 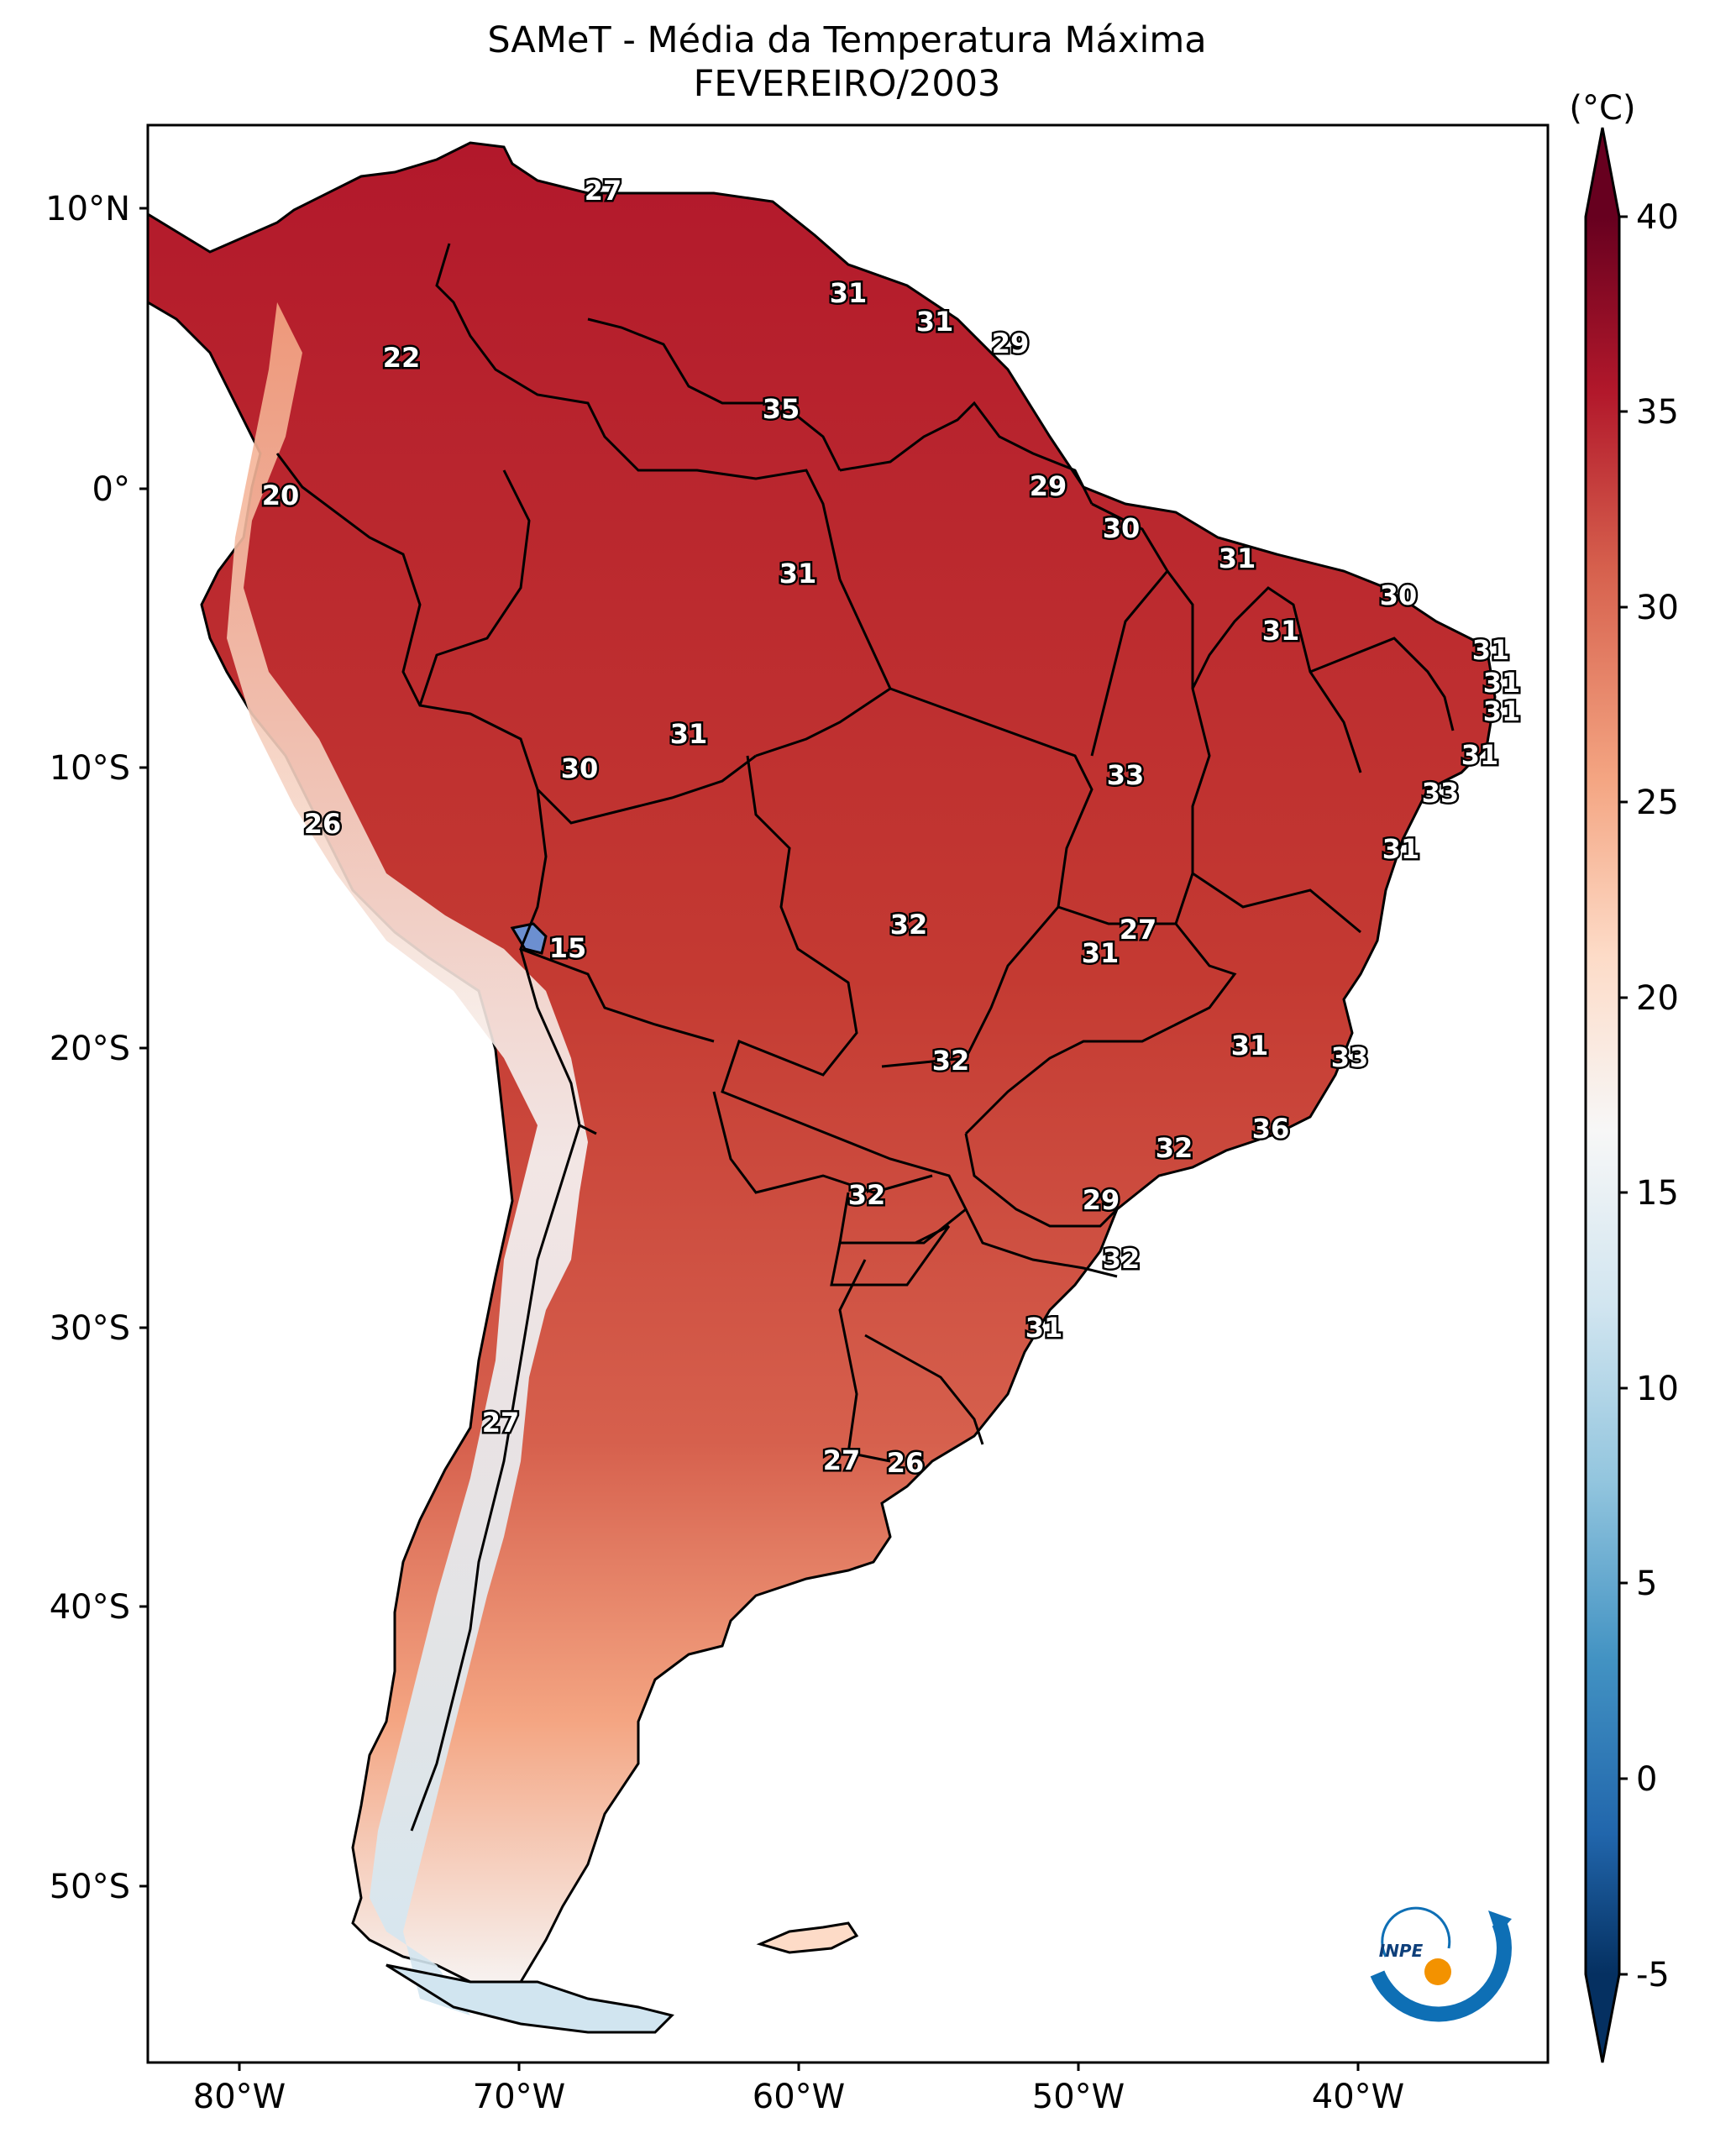 I want to click on inpe-logo: INPE, so click(x=1441, y=1964).